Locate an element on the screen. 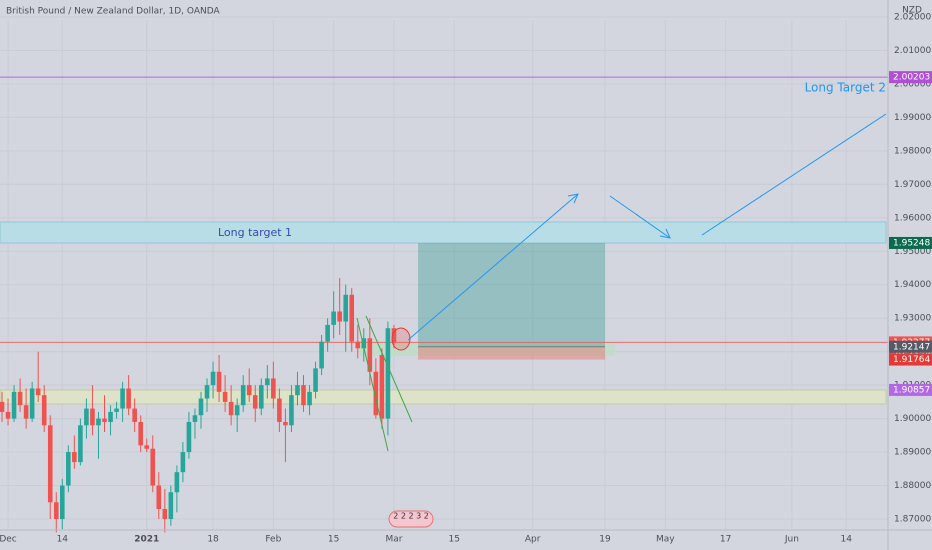 This screenshot has width=932, height=550. y-tick-label: 1.90000 is located at coordinates (912, 419).